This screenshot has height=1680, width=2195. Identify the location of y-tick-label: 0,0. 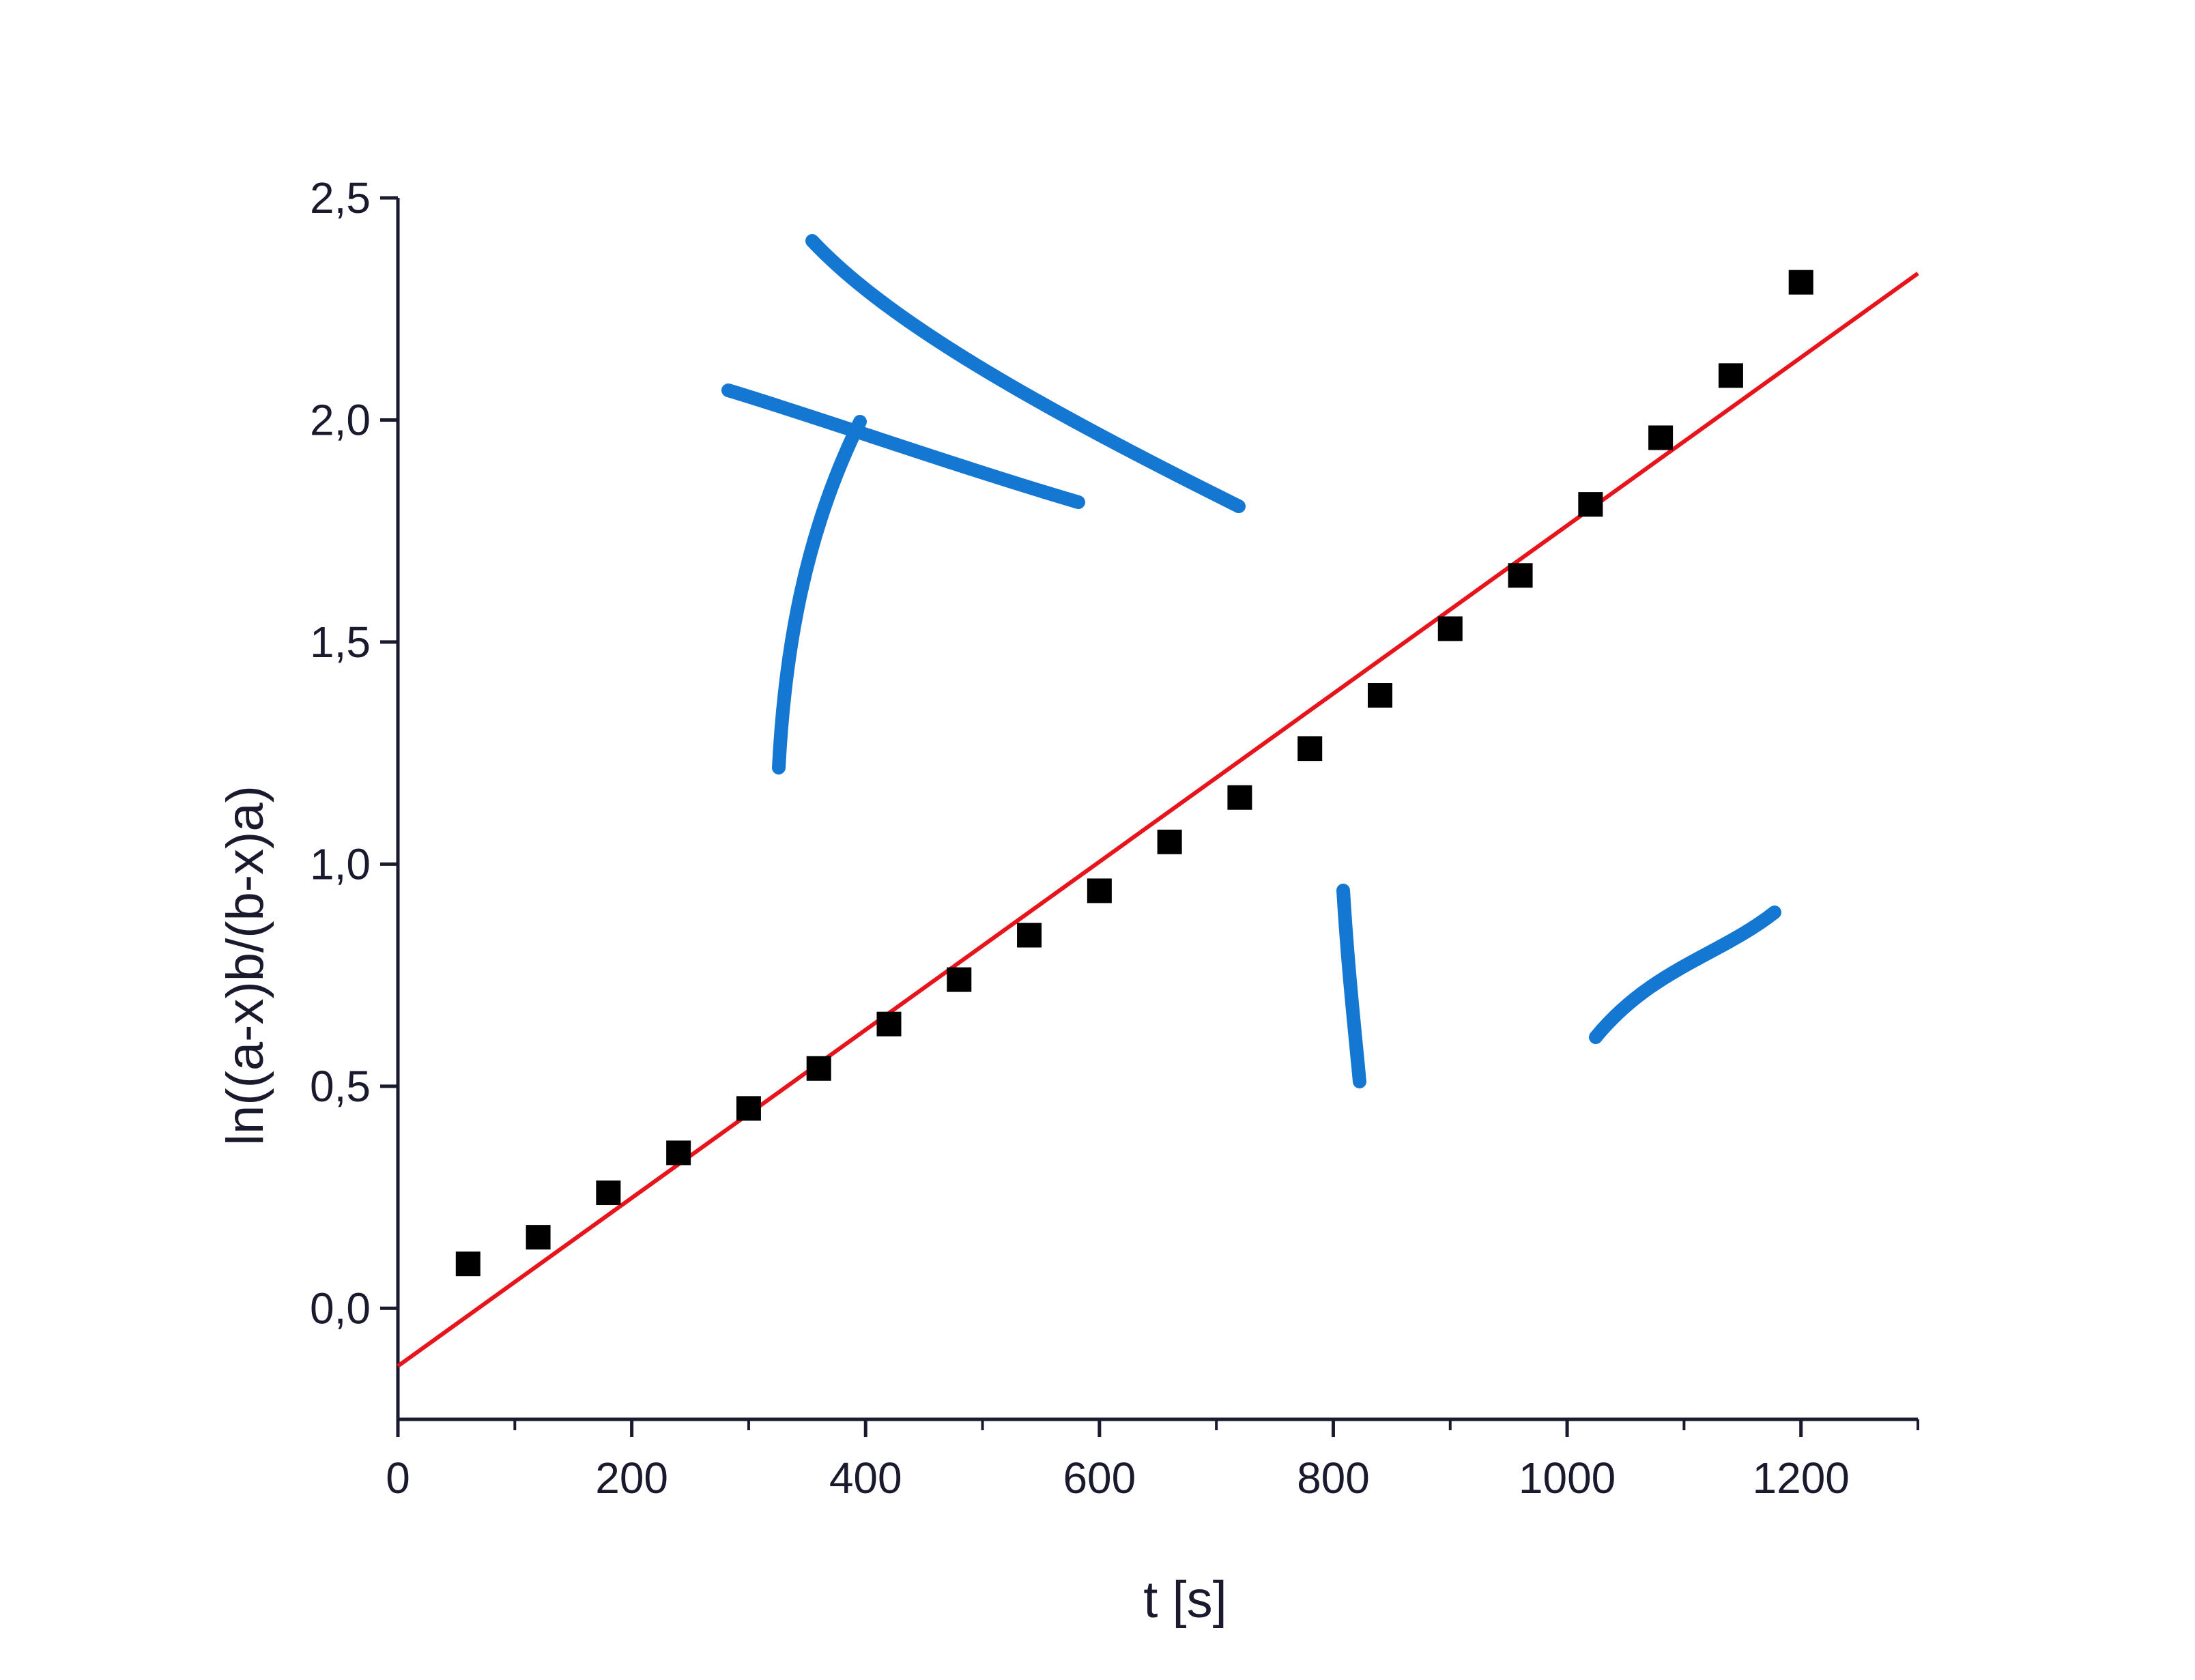
(341, 1308).